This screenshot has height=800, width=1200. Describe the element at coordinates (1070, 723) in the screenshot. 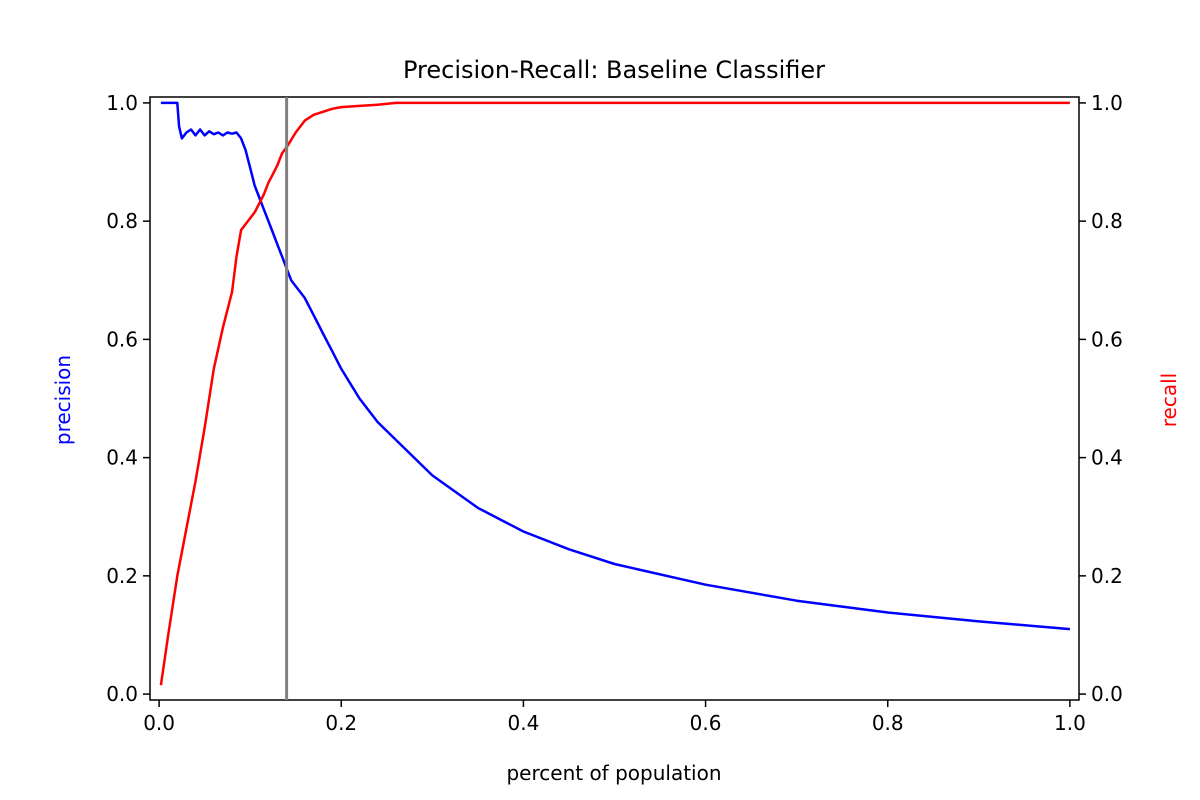

I see `x-tick-label: 1.0` at that location.